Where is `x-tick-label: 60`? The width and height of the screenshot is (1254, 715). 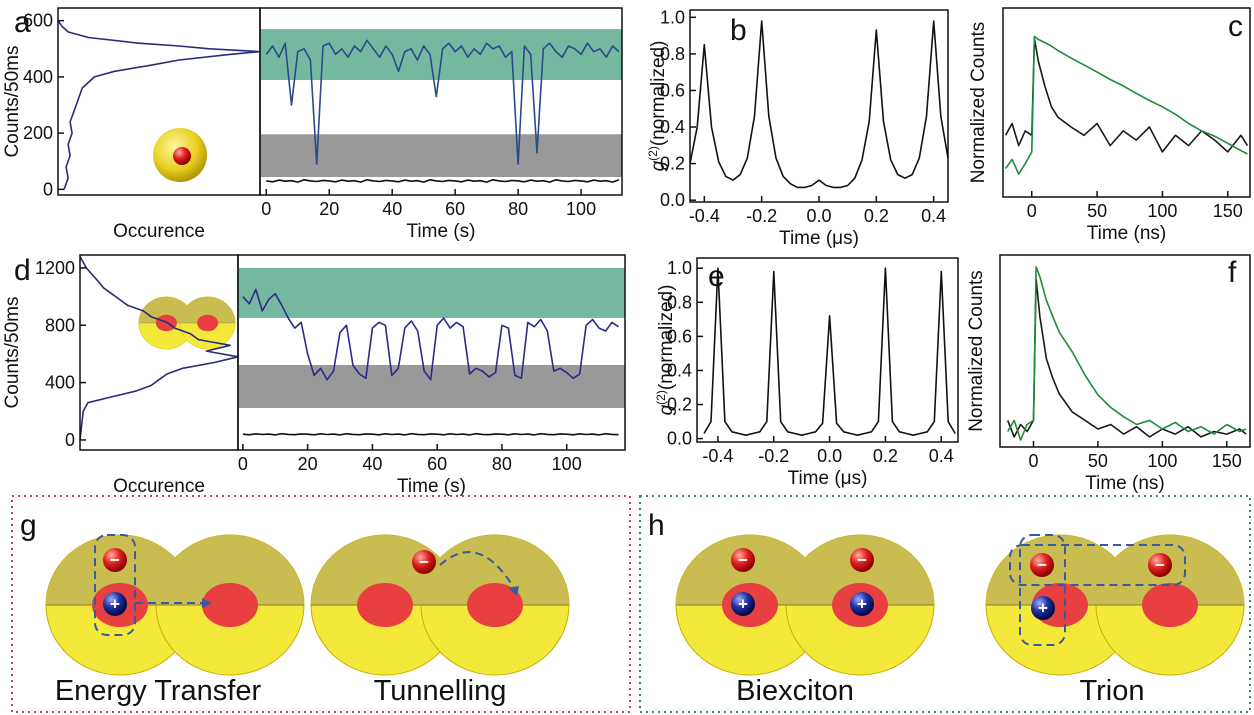 x-tick-label: 60 is located at coordinates (455, 209).